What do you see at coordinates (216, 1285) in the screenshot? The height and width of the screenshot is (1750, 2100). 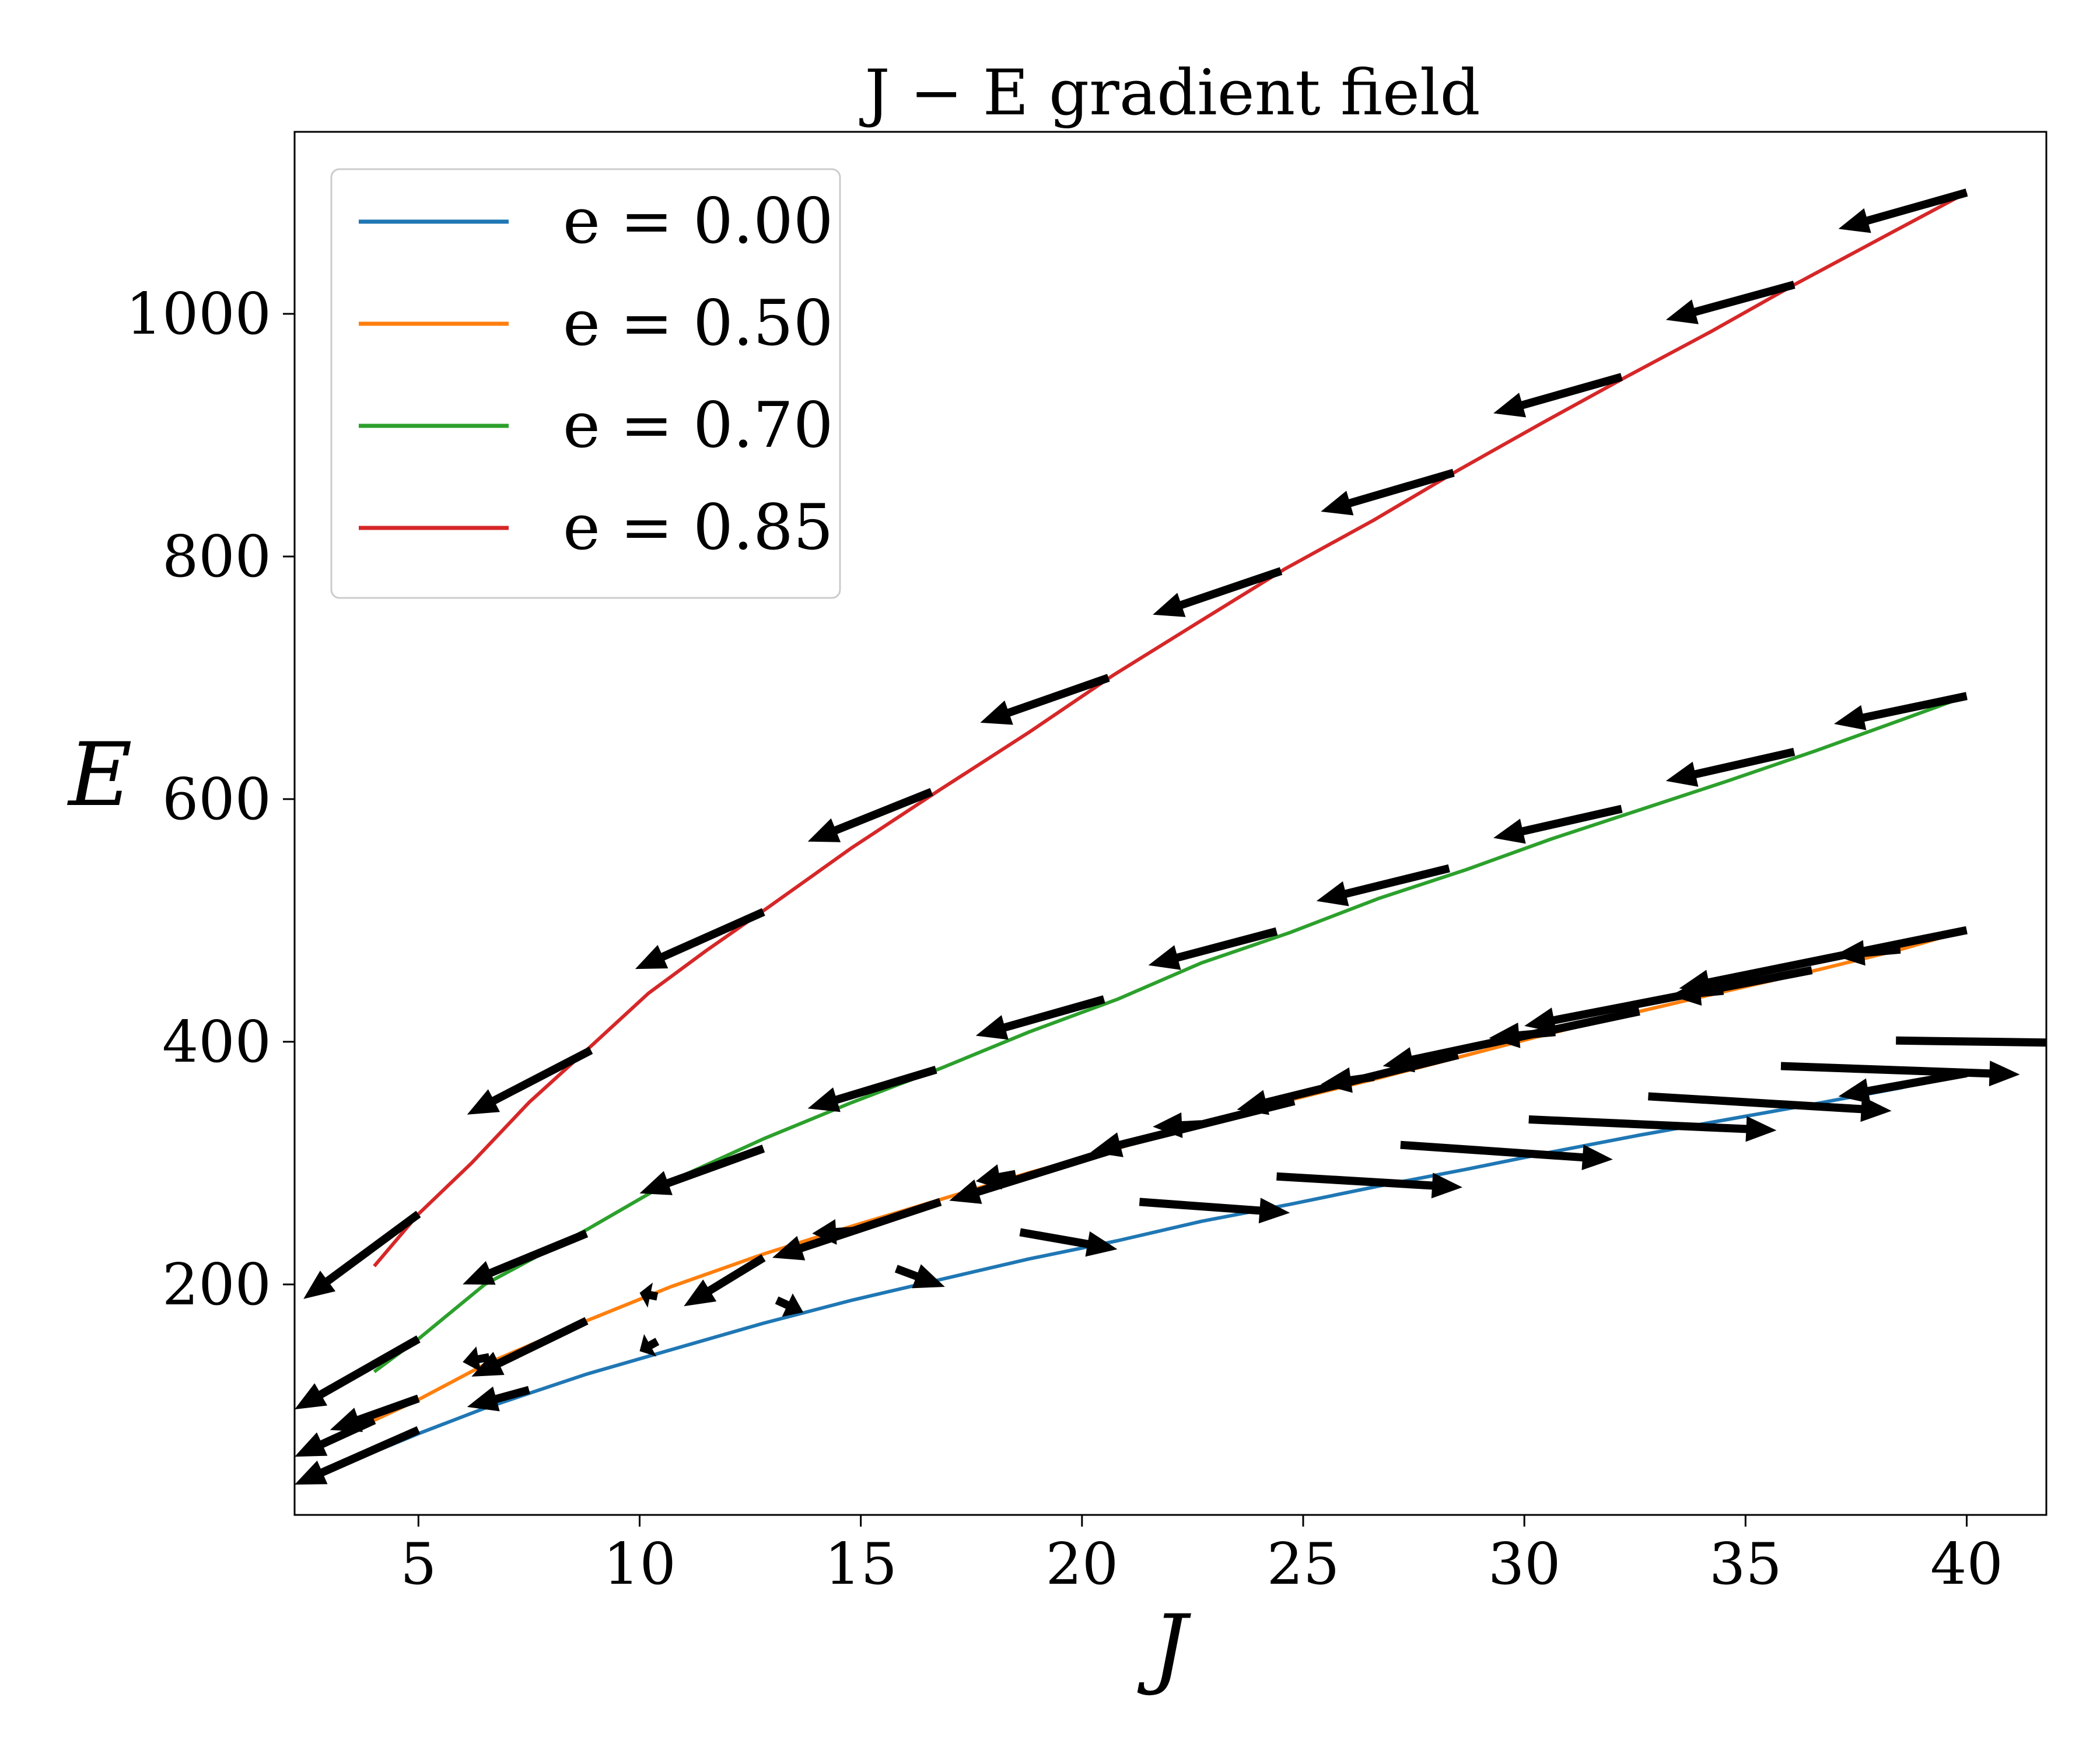 I see `y-tick-label-0: 200` at bounding box center [216, 1285].